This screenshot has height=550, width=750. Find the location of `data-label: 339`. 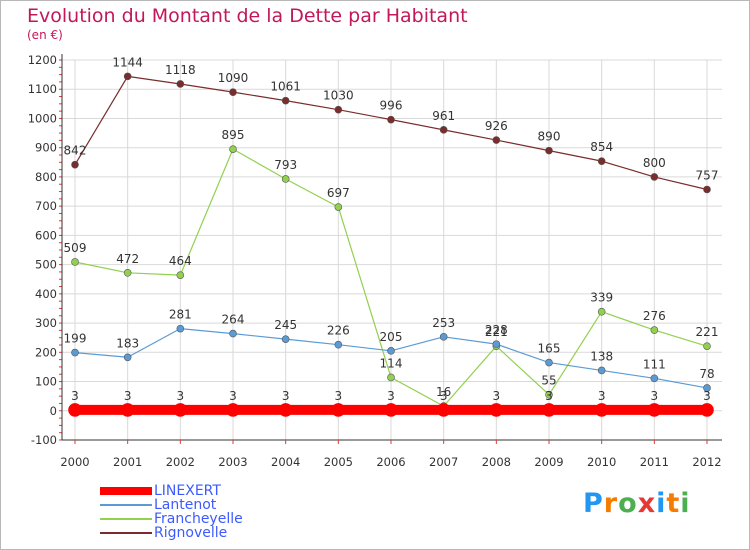

data-label: 339 is located at coordinates (601, 298).